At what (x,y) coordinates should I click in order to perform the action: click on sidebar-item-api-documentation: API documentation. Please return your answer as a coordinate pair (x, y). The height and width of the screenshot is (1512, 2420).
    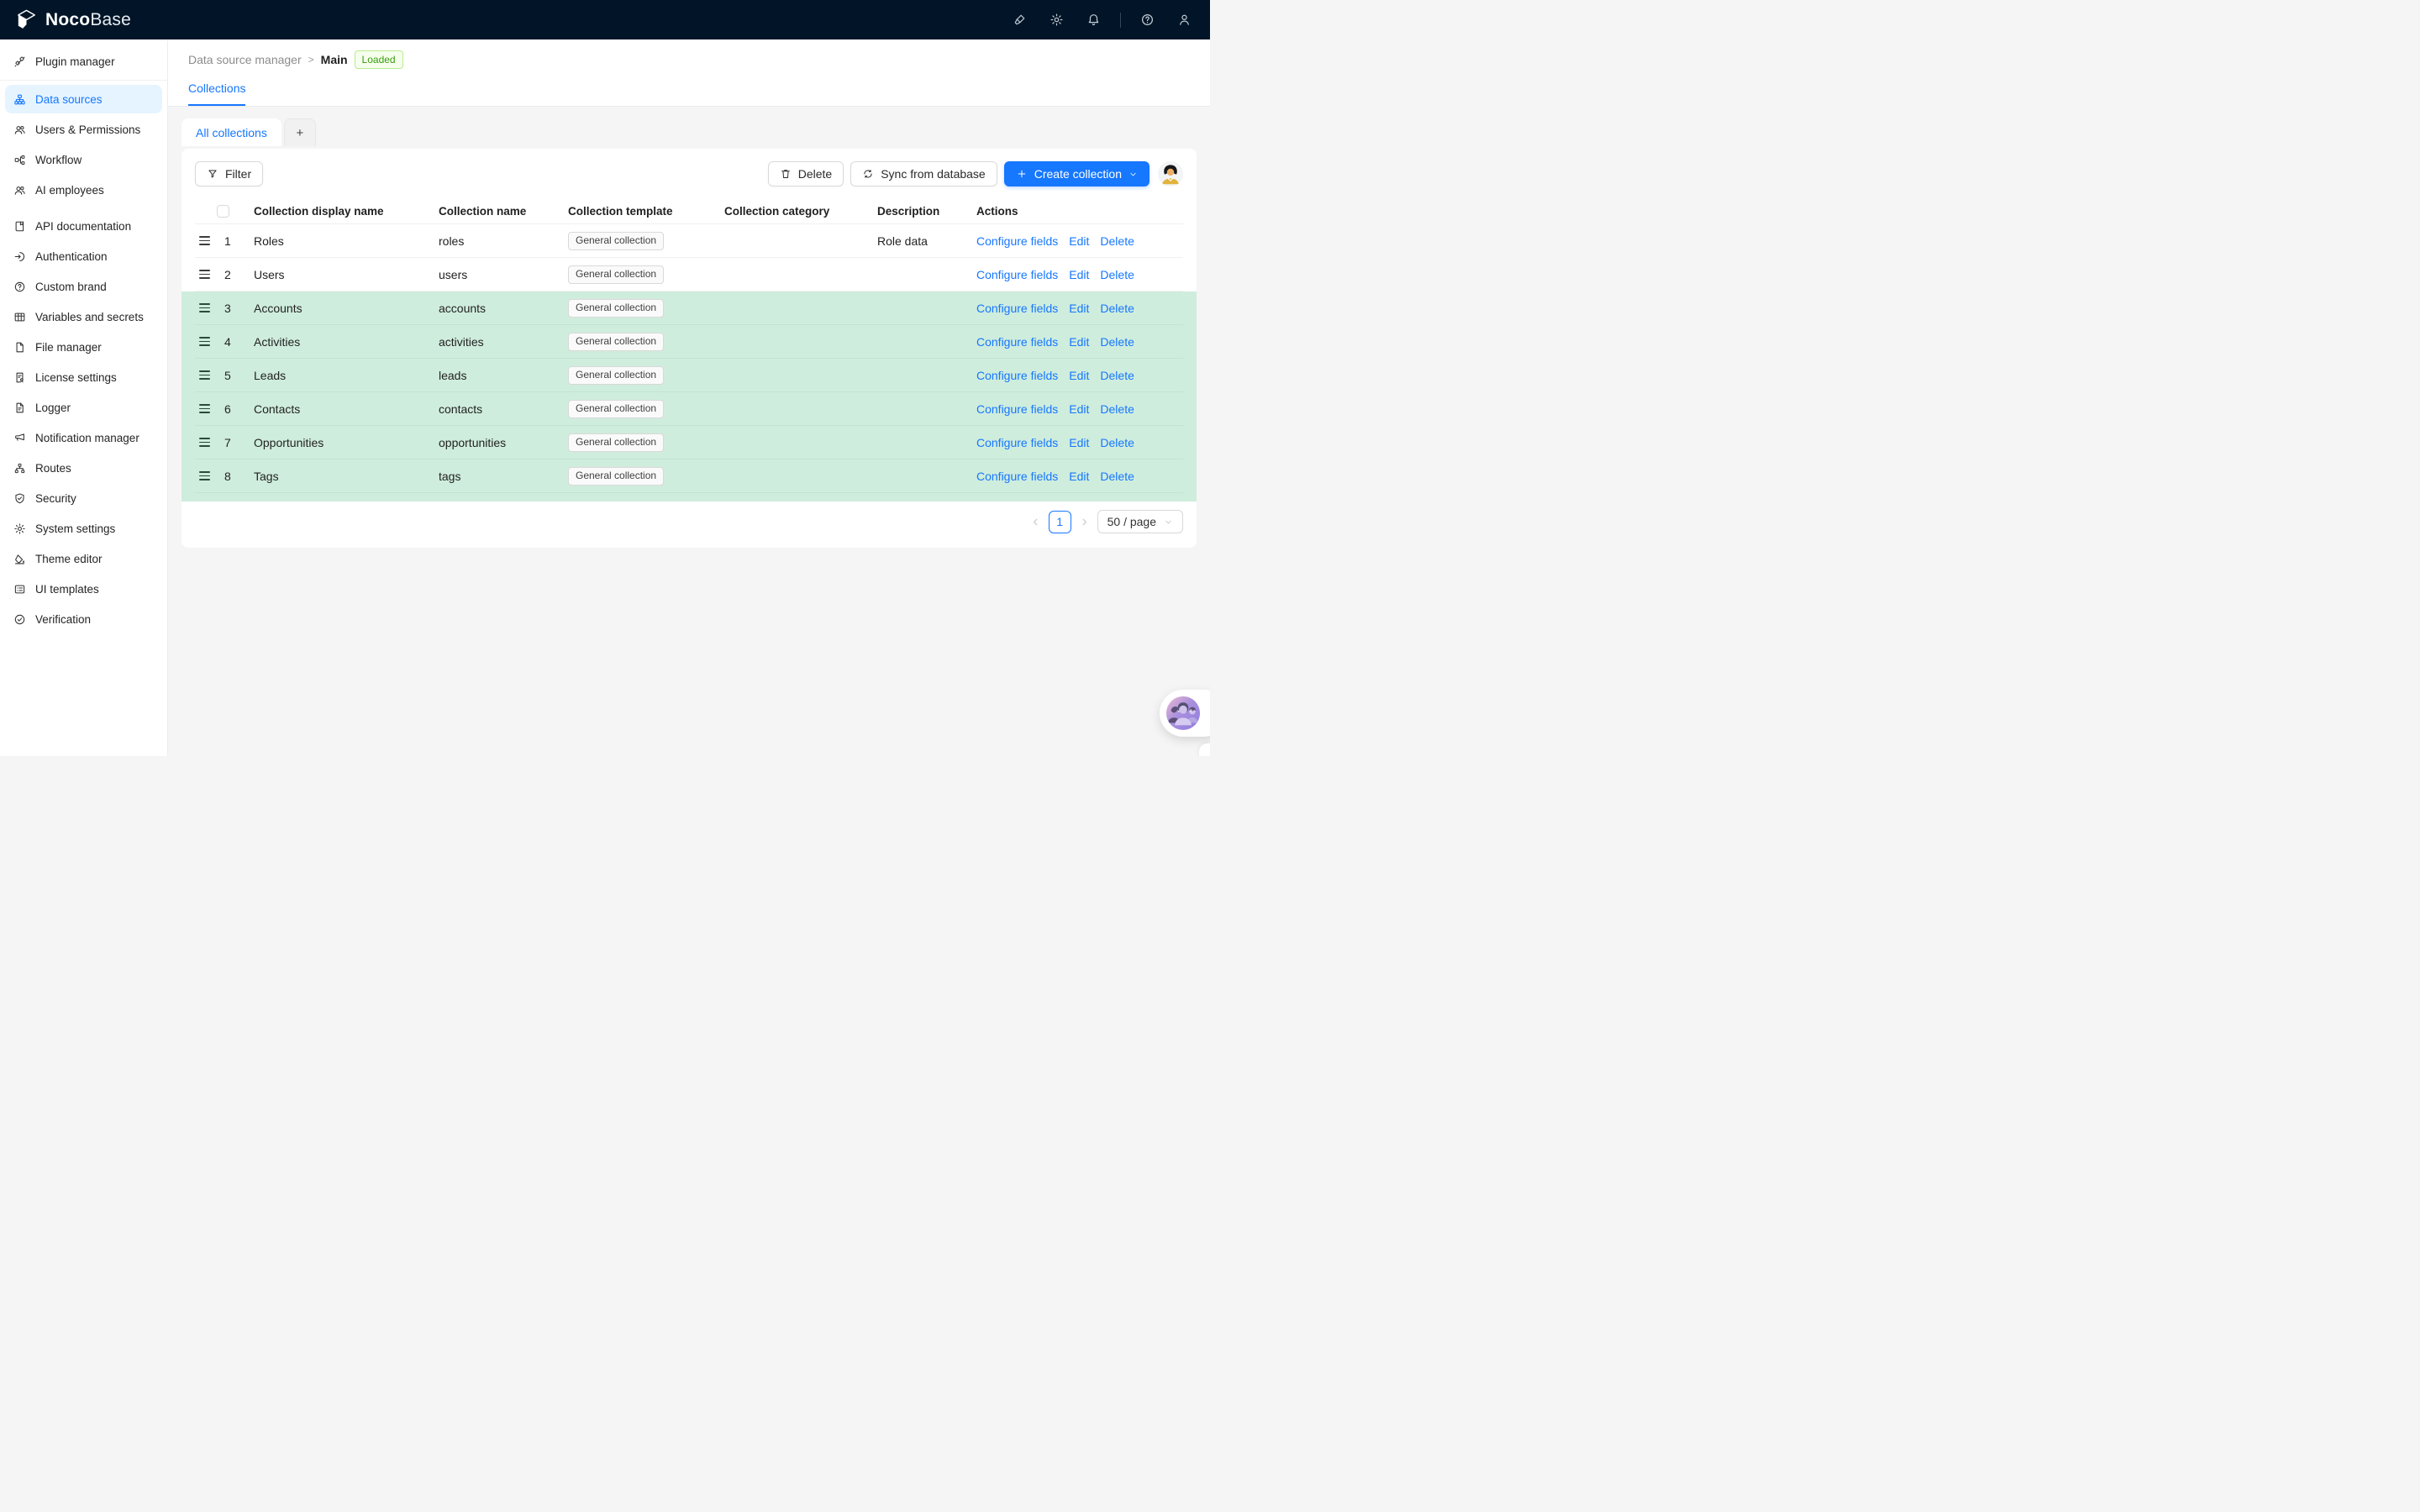
    Looking at the image, I should click on (83, 226).